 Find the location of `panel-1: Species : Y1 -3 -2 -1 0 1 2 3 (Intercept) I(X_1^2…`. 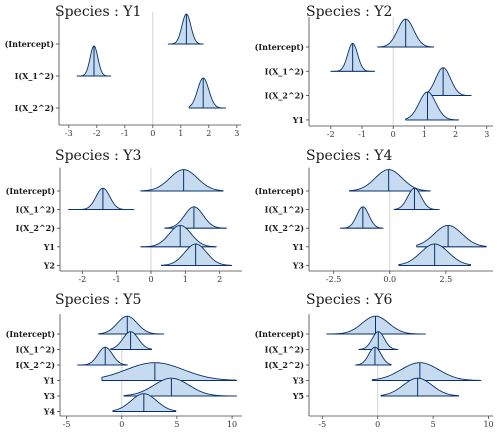

panel-1: Species : Y1 -3 -2 -1 0 1 2 3 (Intercept) I(X_1^2… is located at coordinates (123, 71).